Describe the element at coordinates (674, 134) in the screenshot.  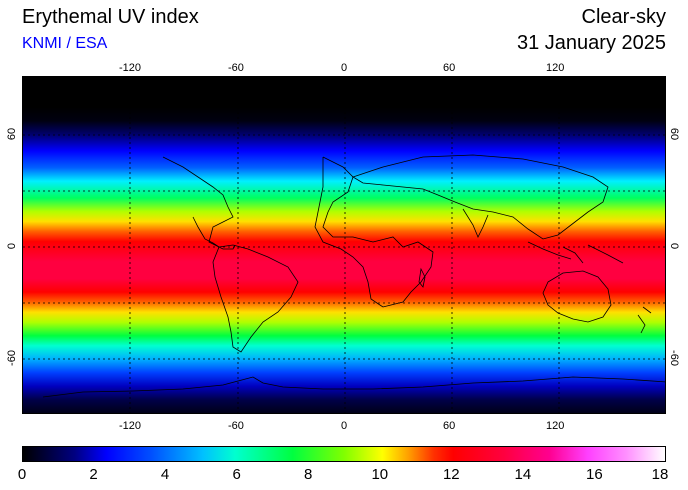
I see `right-lat-tick: 60` at that location.